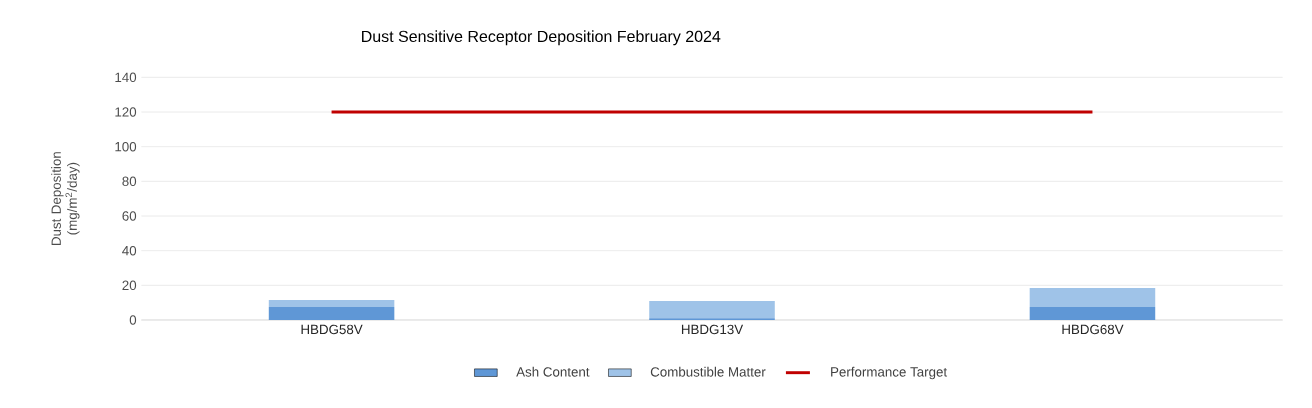 The height and width of the screenshot is (408, 1312). Describe the element at coordinates (1093, 329) in the screenshot. I see `x-tick-label: HBDG68V` at that location.